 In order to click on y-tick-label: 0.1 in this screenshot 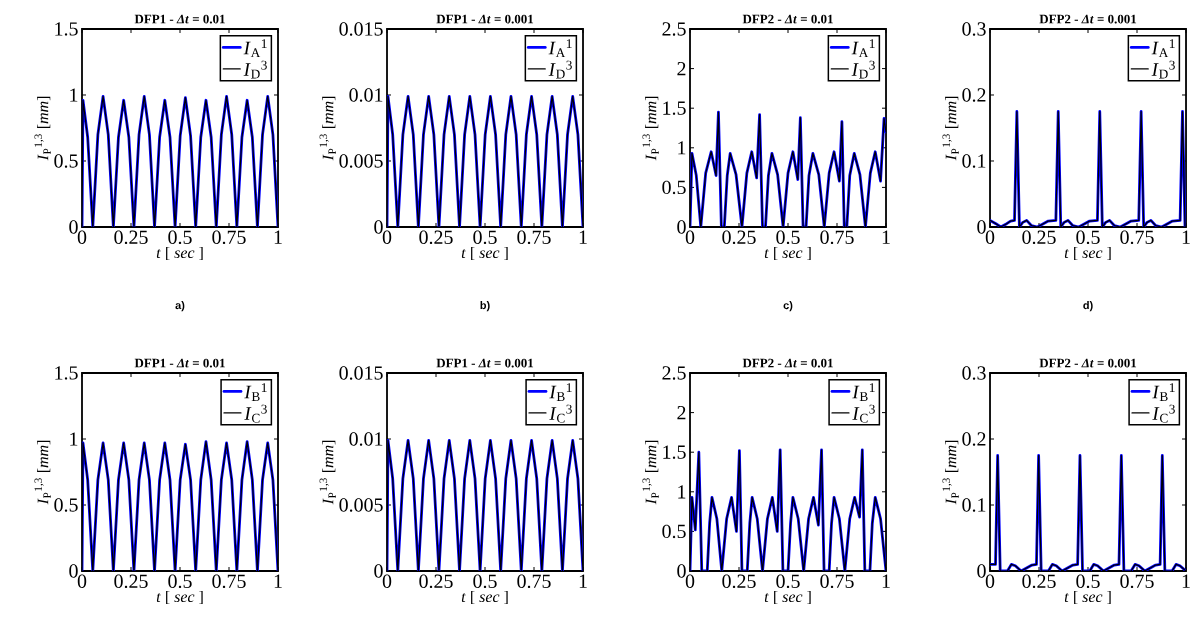, I will do `click(974, 161)`.